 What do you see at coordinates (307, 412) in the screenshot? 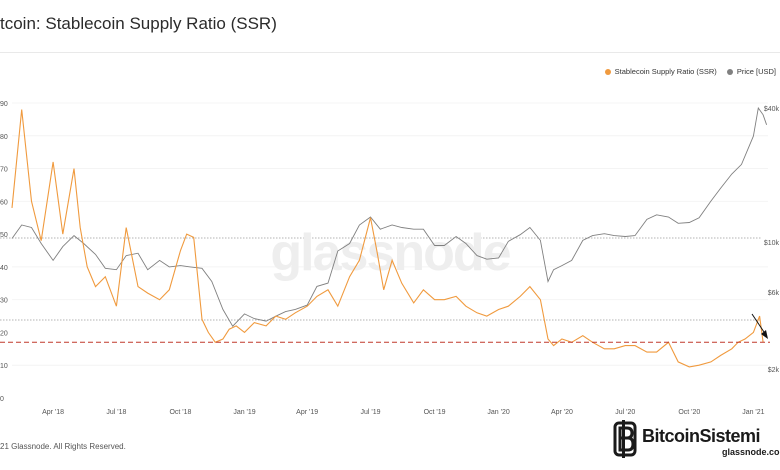
I see `x-tick-label: Apr '19` at bounding box center [307, 412].